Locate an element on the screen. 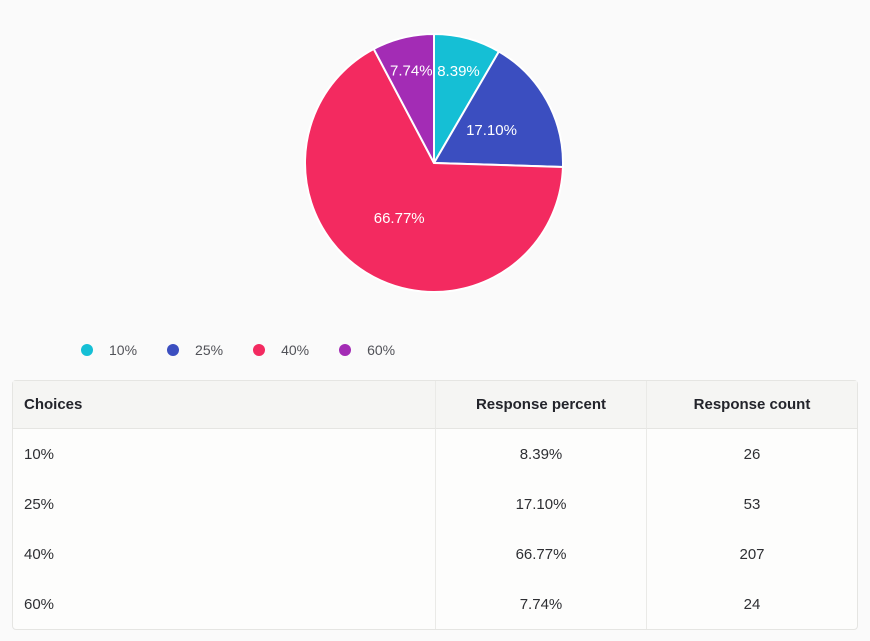 This screenshot has height=641, width=870. response-percent-cell: 8.39% is located at coordinates (540, 454).